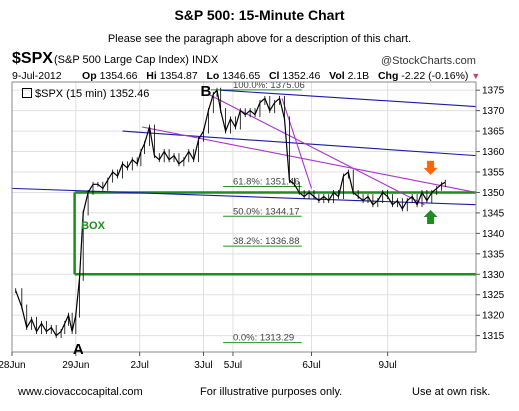 This screenshot has width=519, height=411. I want to click on fib-level-label: 61.8%: 1351.46, so click(266, 181).